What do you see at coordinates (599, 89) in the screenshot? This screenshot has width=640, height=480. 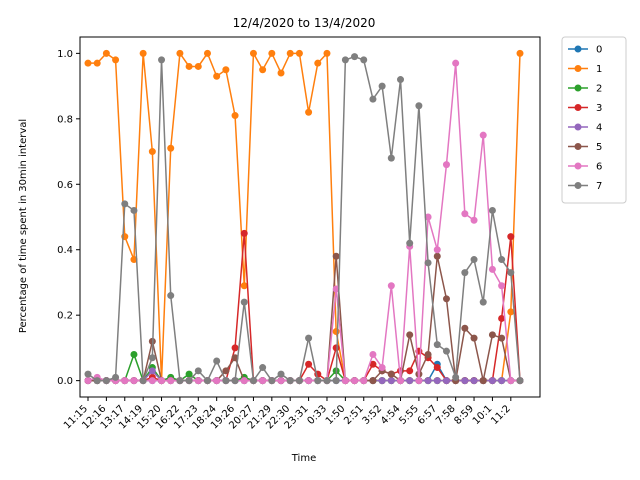 I see `legend-label: 2` at bounding box center [599, 89].